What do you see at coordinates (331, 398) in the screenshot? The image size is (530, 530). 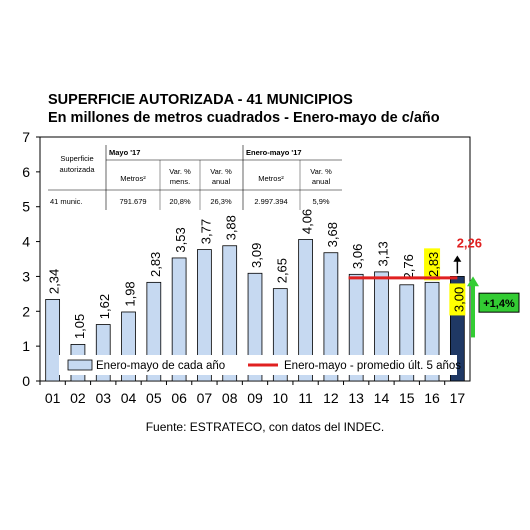 I see `x-tick-label: 12` at bounding box center [331, 398].